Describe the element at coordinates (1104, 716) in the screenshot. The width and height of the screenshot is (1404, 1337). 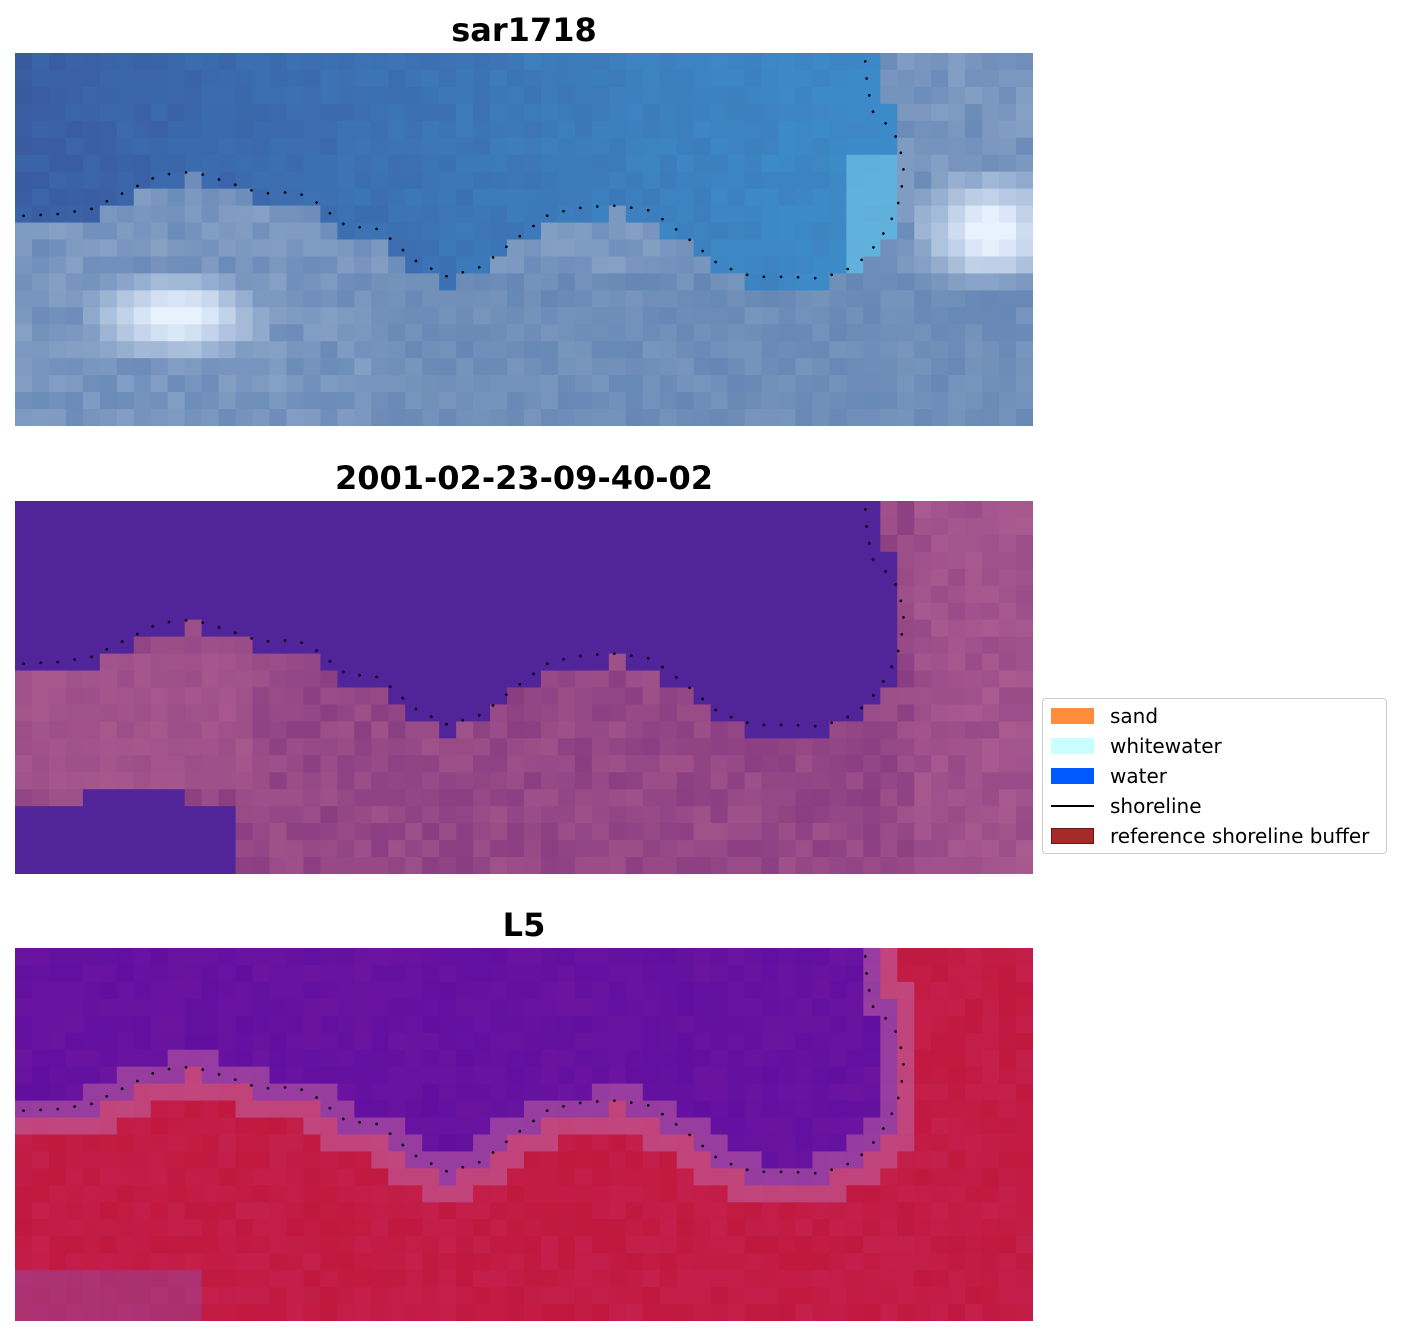
I see `legend-item-sand: sand` at that location.